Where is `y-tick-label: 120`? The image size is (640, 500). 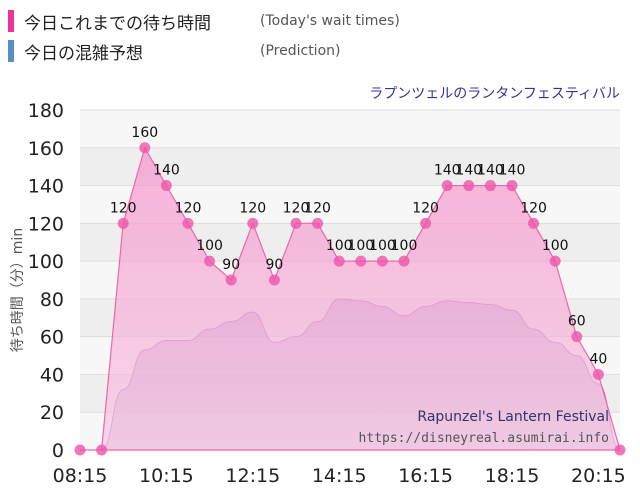
y-tick-label: 120 is located at coordinates (46, 224).